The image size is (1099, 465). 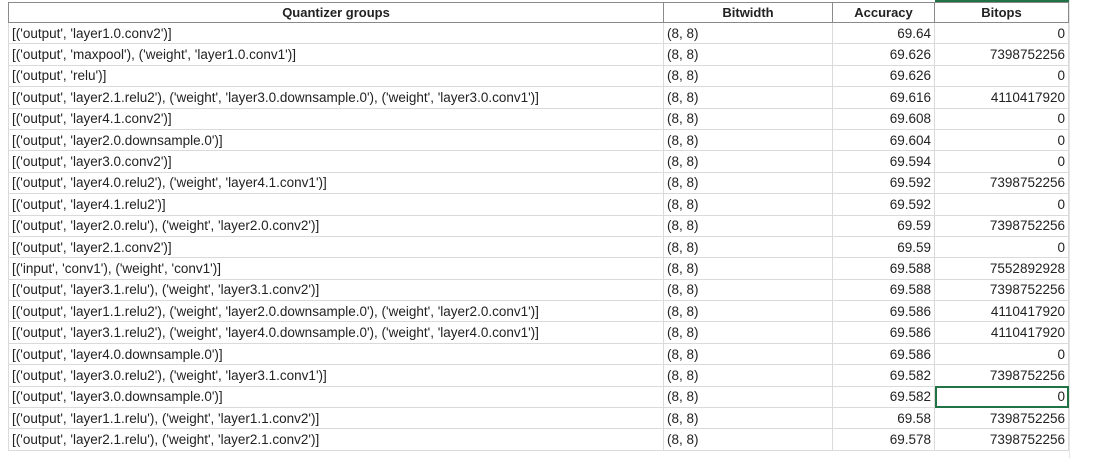 I want to click on quantizer-groups-cell: [('output', 'layer4.1.relu2')], so click(x=336, y=204).